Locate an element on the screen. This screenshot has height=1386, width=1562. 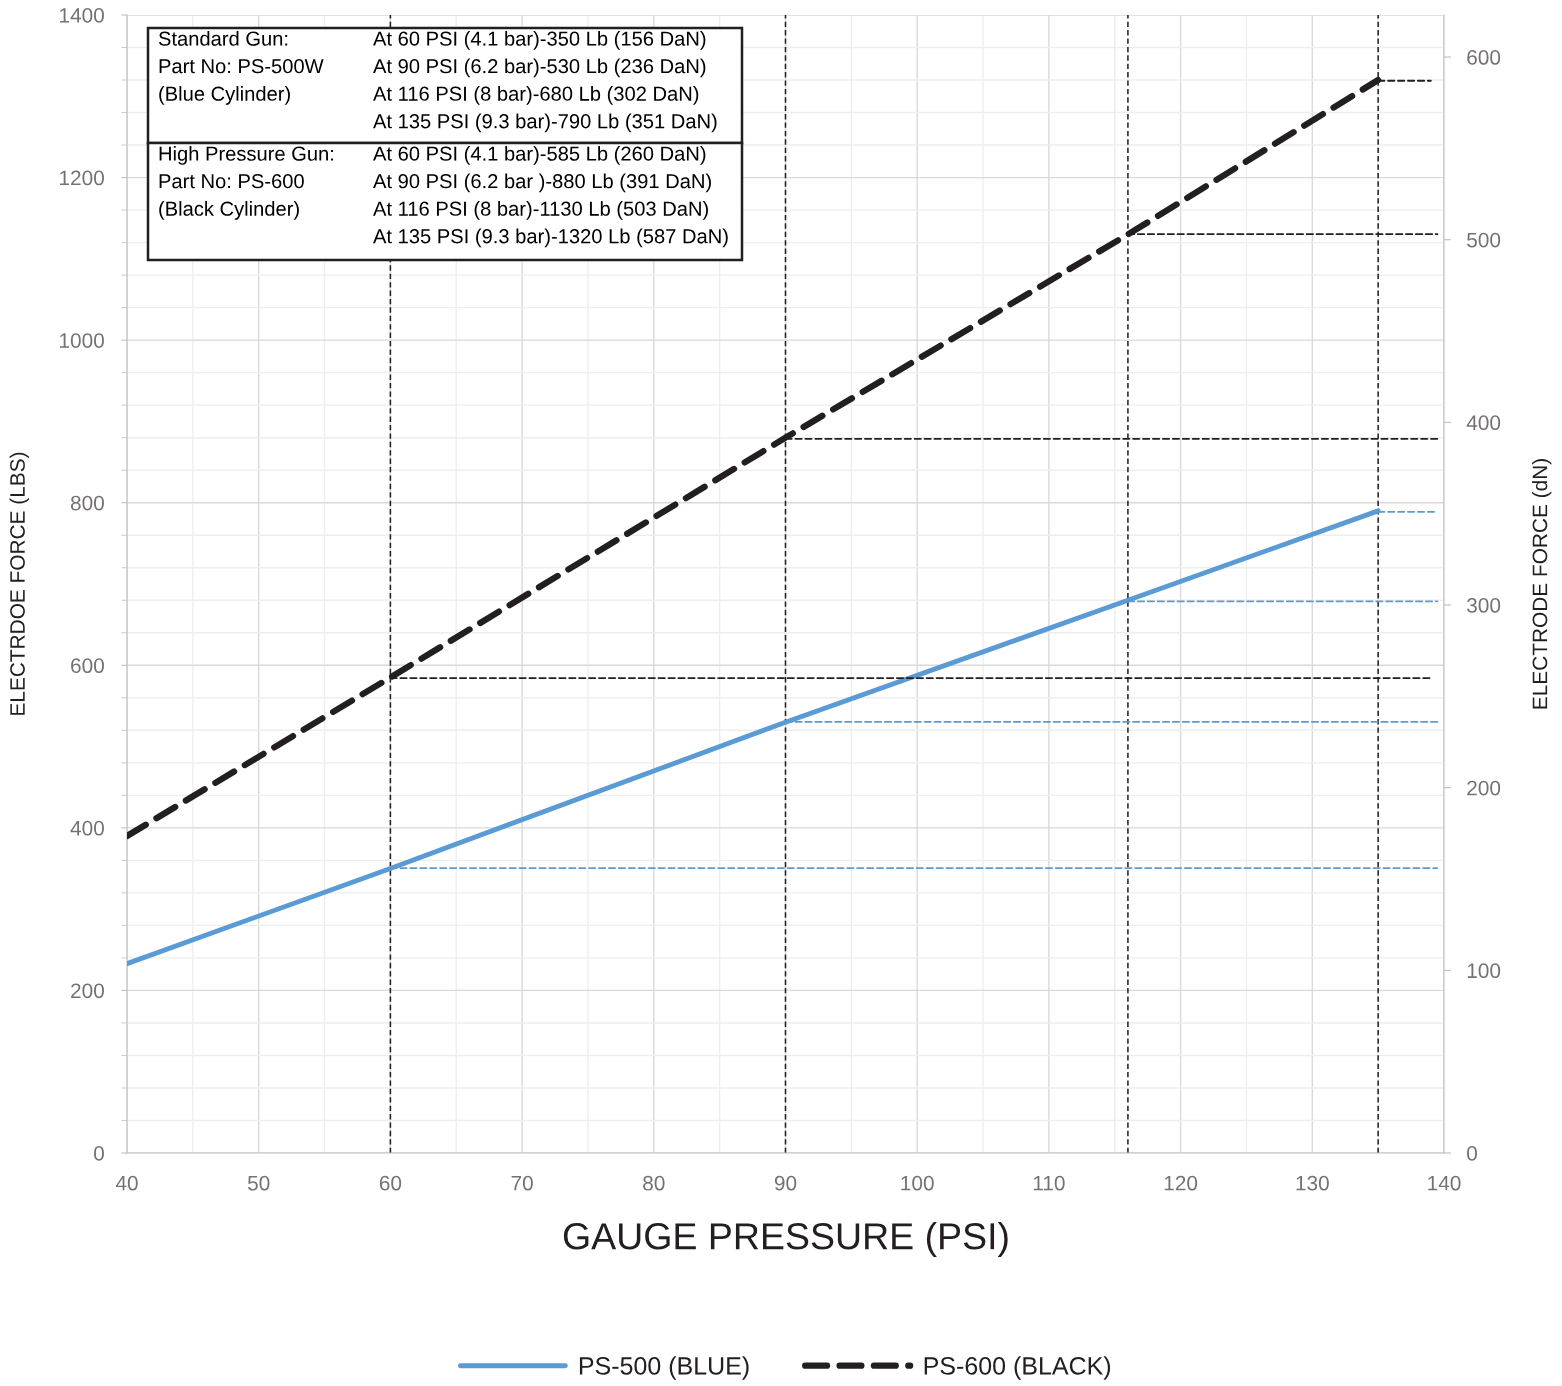
y-tick-label: 1200 is located at coordinates (82, 178).